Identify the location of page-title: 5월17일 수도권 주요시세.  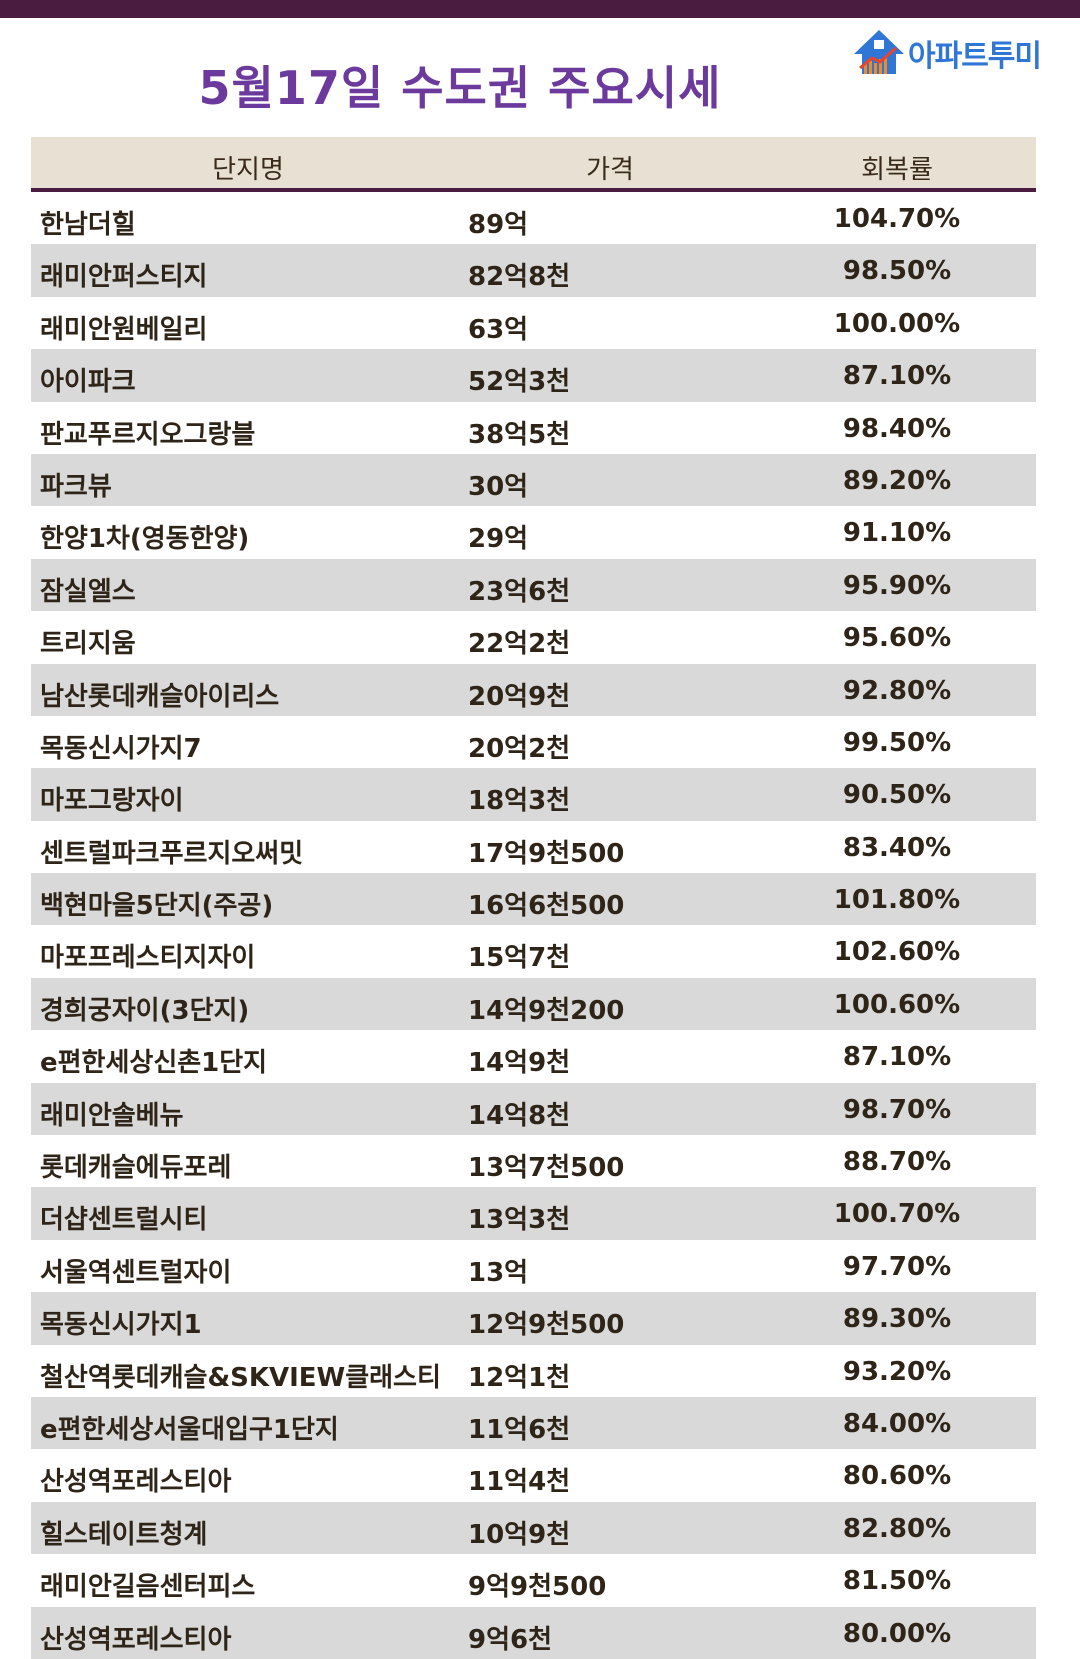
(460, 88).